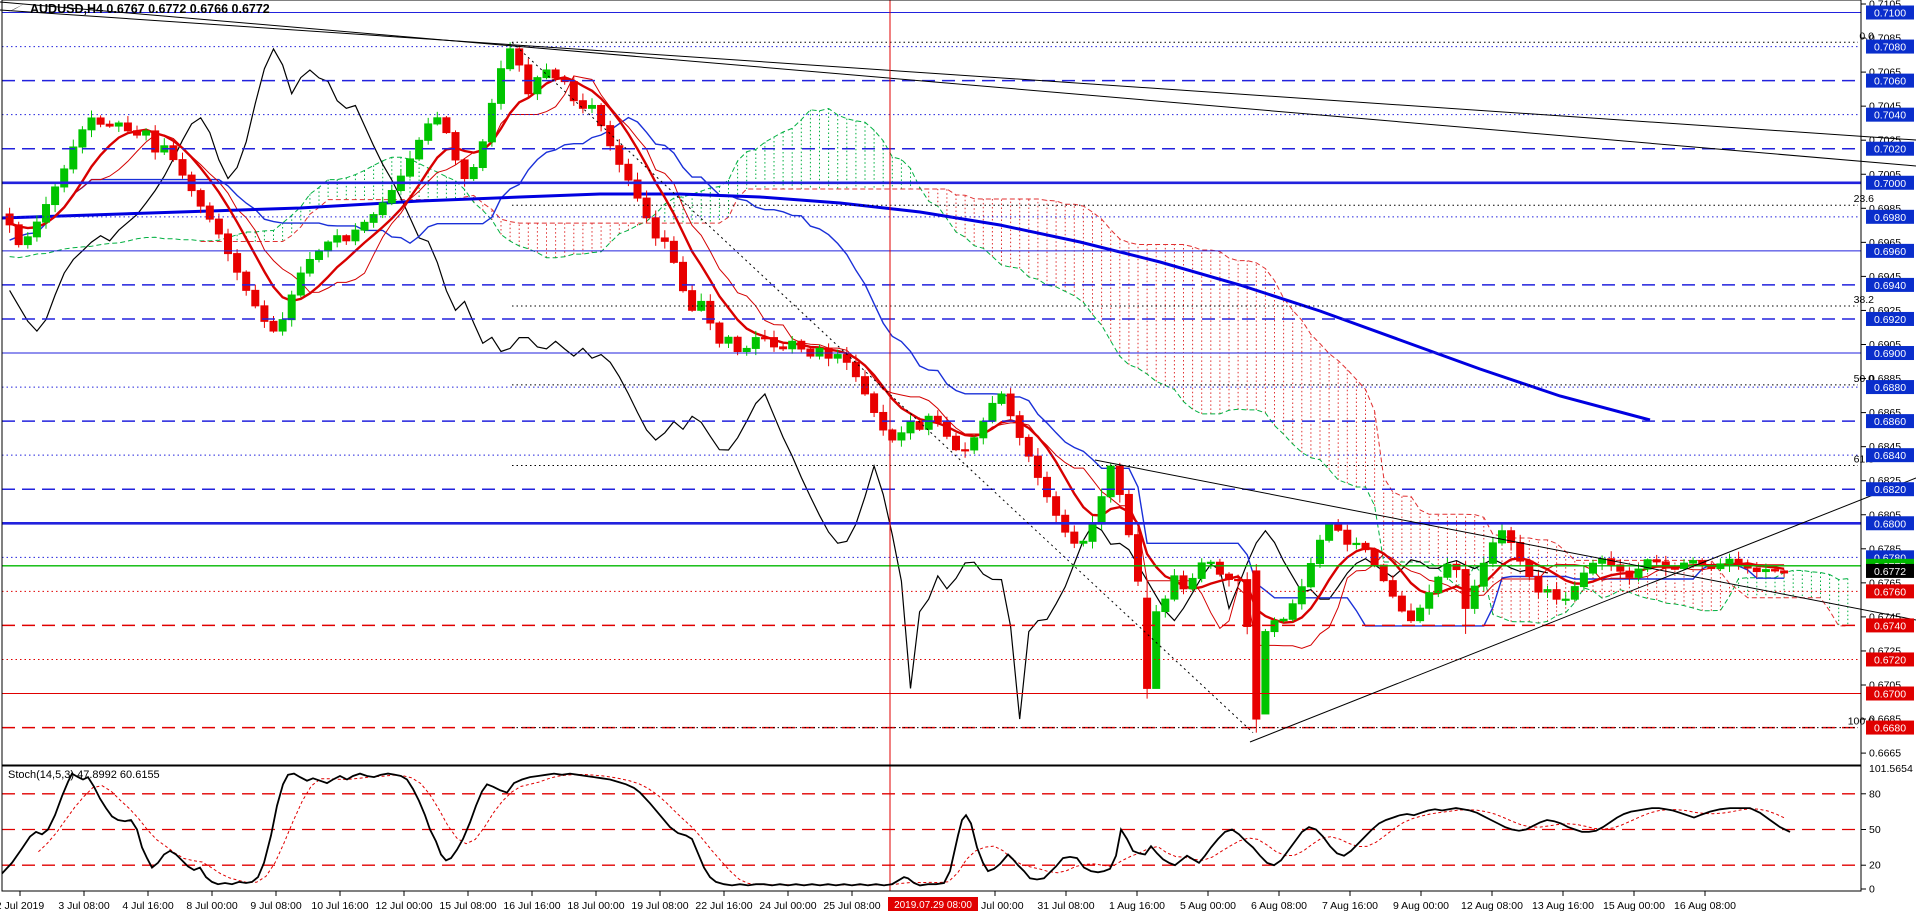 The width and height of the screenshot is (1916, 918). I want to click on price-tick-label: 0.7105, so click(1885, 5).